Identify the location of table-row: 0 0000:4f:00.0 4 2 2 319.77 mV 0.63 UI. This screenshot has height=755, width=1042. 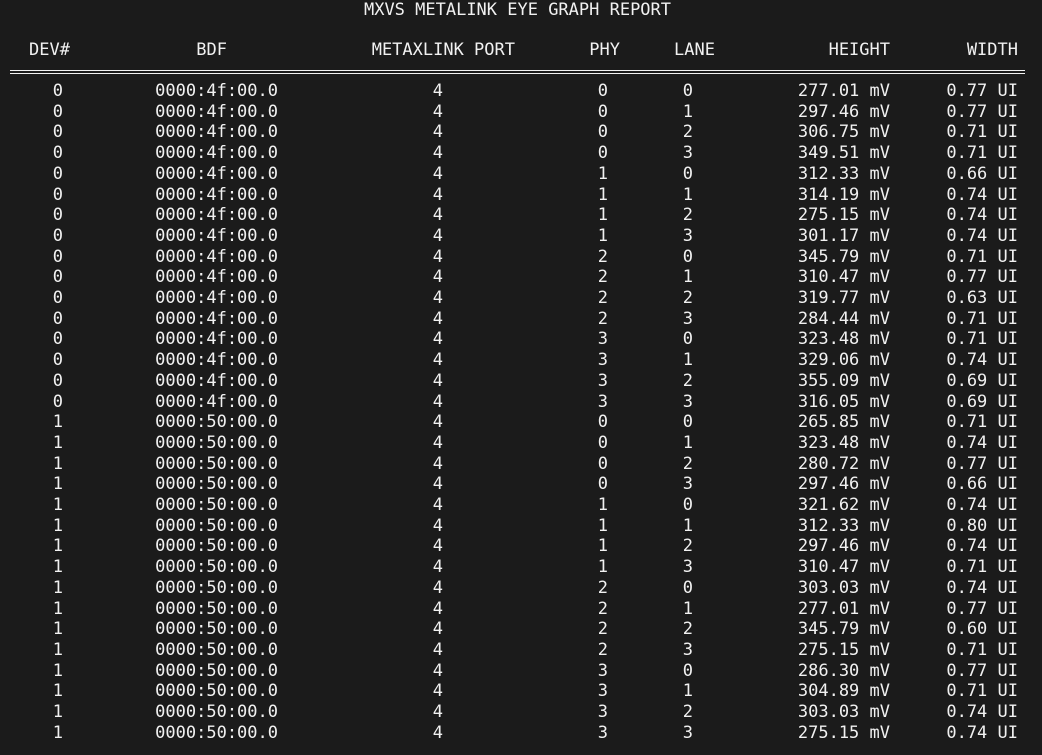
(526, 298).